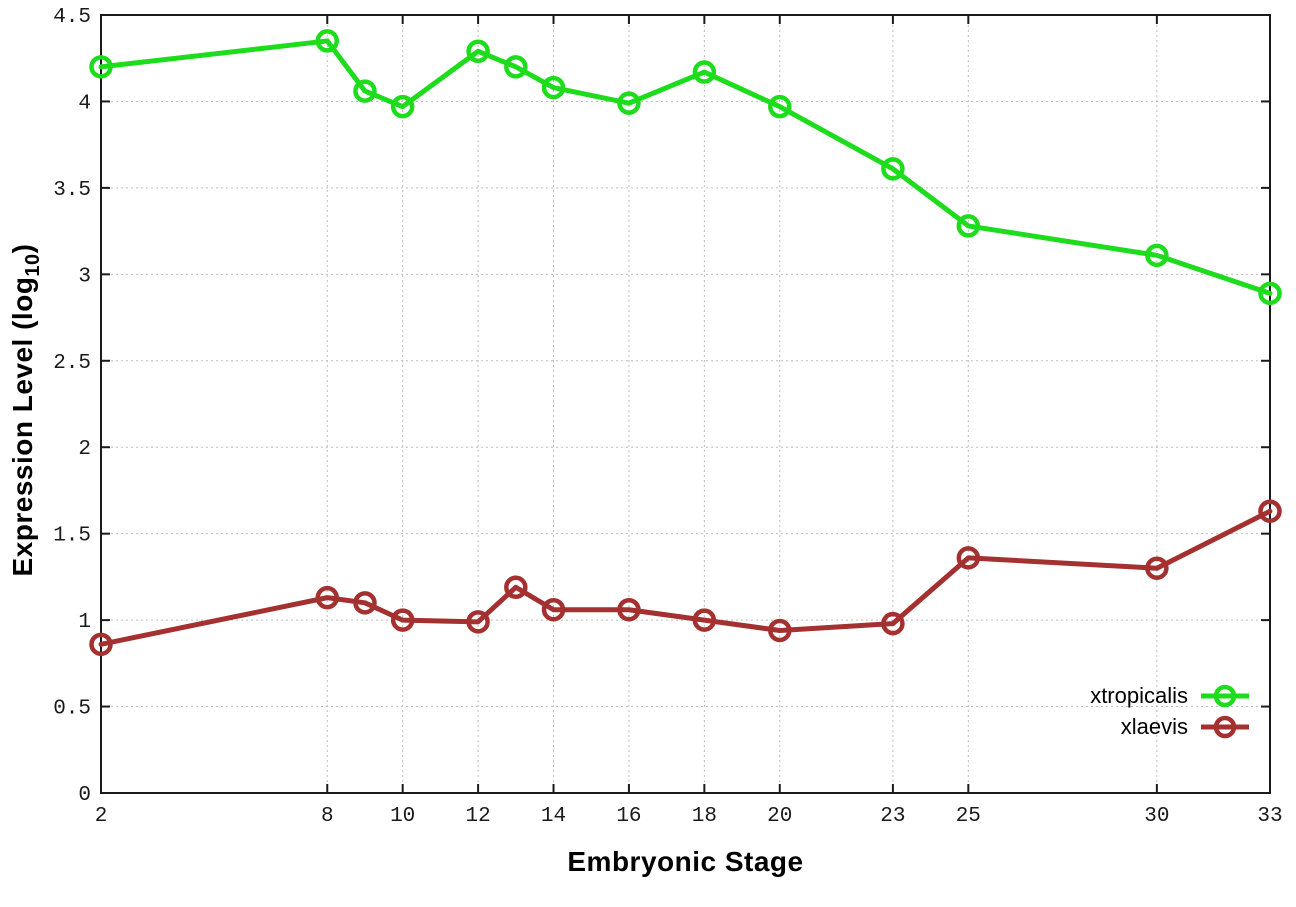  What do you see at coordinates (1225, 695) in the screenshot?
I see `legend-marker-xtropicalis-icon` at bounding box center [1225, 695].